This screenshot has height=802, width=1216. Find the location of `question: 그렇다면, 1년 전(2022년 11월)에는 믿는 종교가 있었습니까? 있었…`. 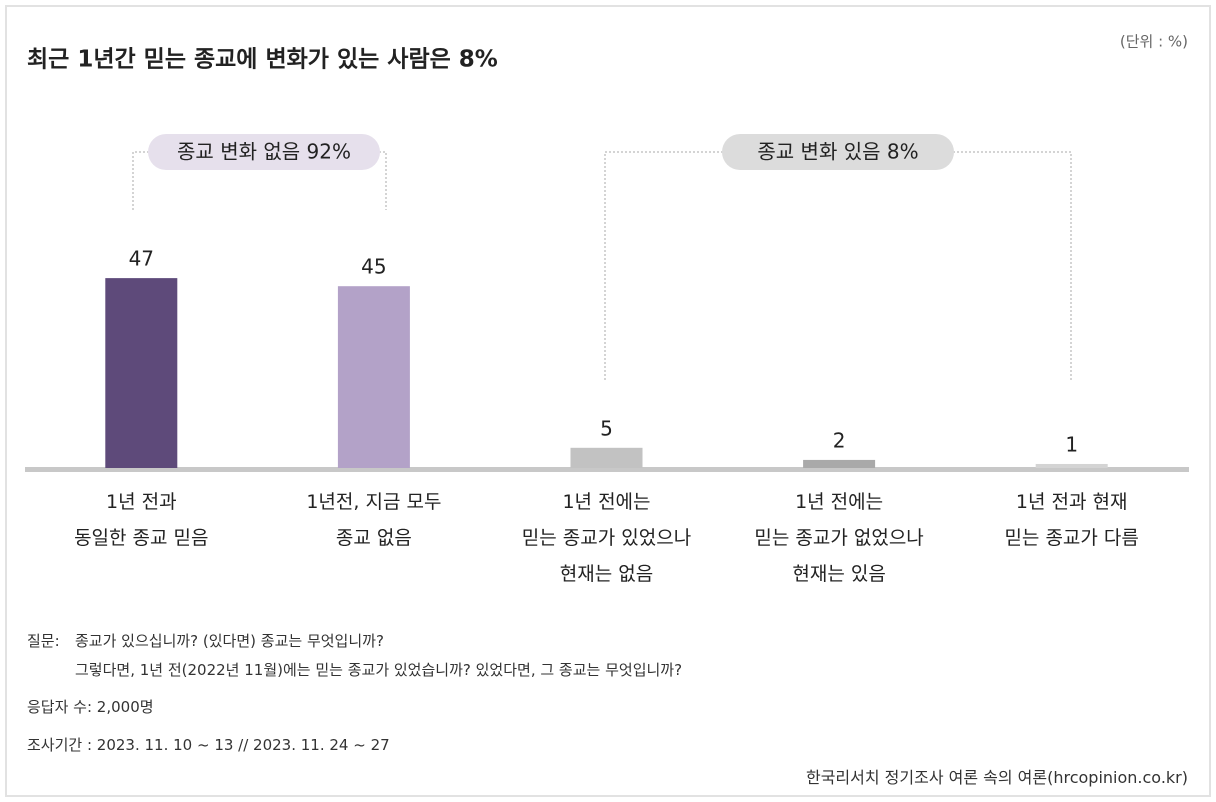

question: 그렇다면, 1년 전(2022년 11월)에는 믿는 종교가 있었습니까? 있었… is located at coordinates (379, 670).